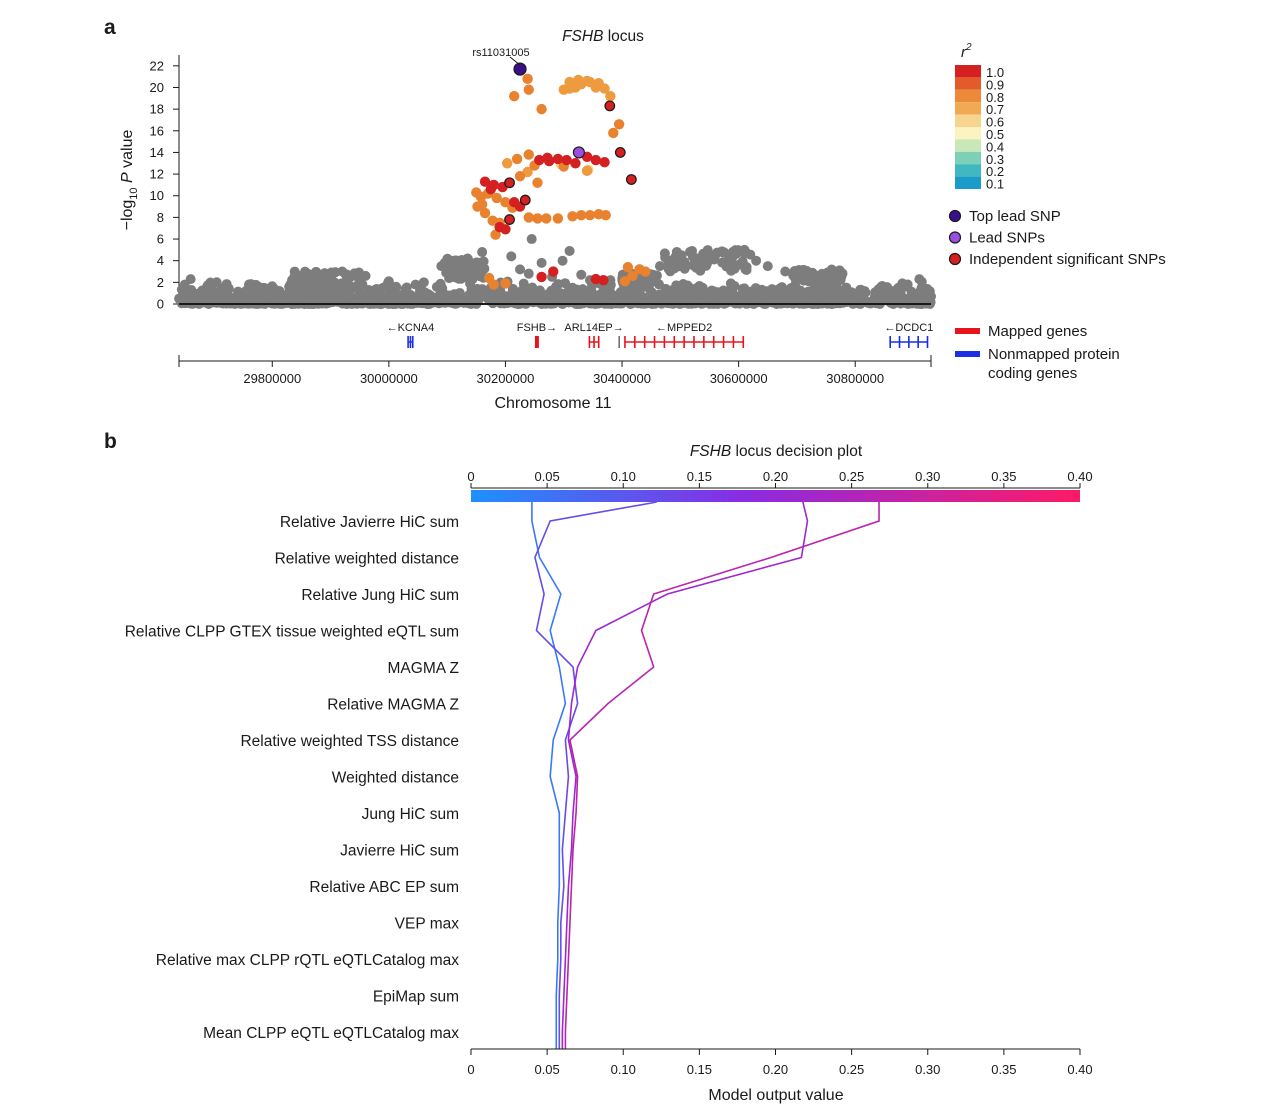  I want to click on y-tick-label: 12, so click(157, 174).